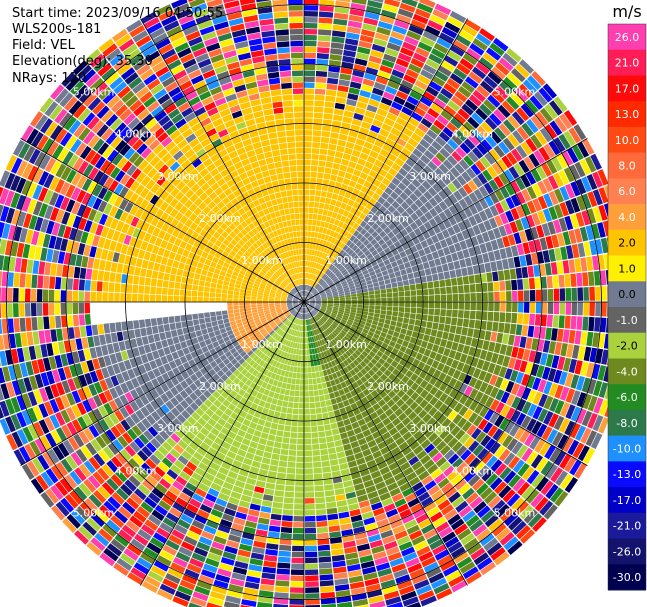  What do you see at coordinates (43, 45) in the screenshot?
I see `field-label: Field: VEL` at bounding box center [43, 45].